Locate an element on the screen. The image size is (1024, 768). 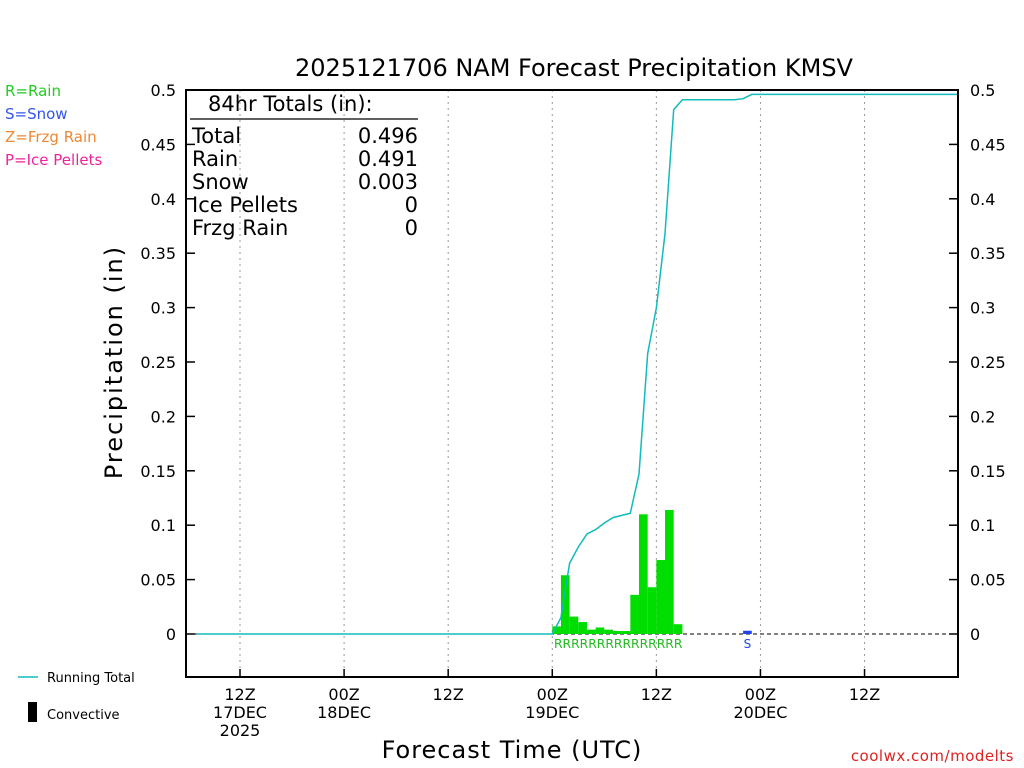
convective-legend-swatch is located at coordinates (32, 712).